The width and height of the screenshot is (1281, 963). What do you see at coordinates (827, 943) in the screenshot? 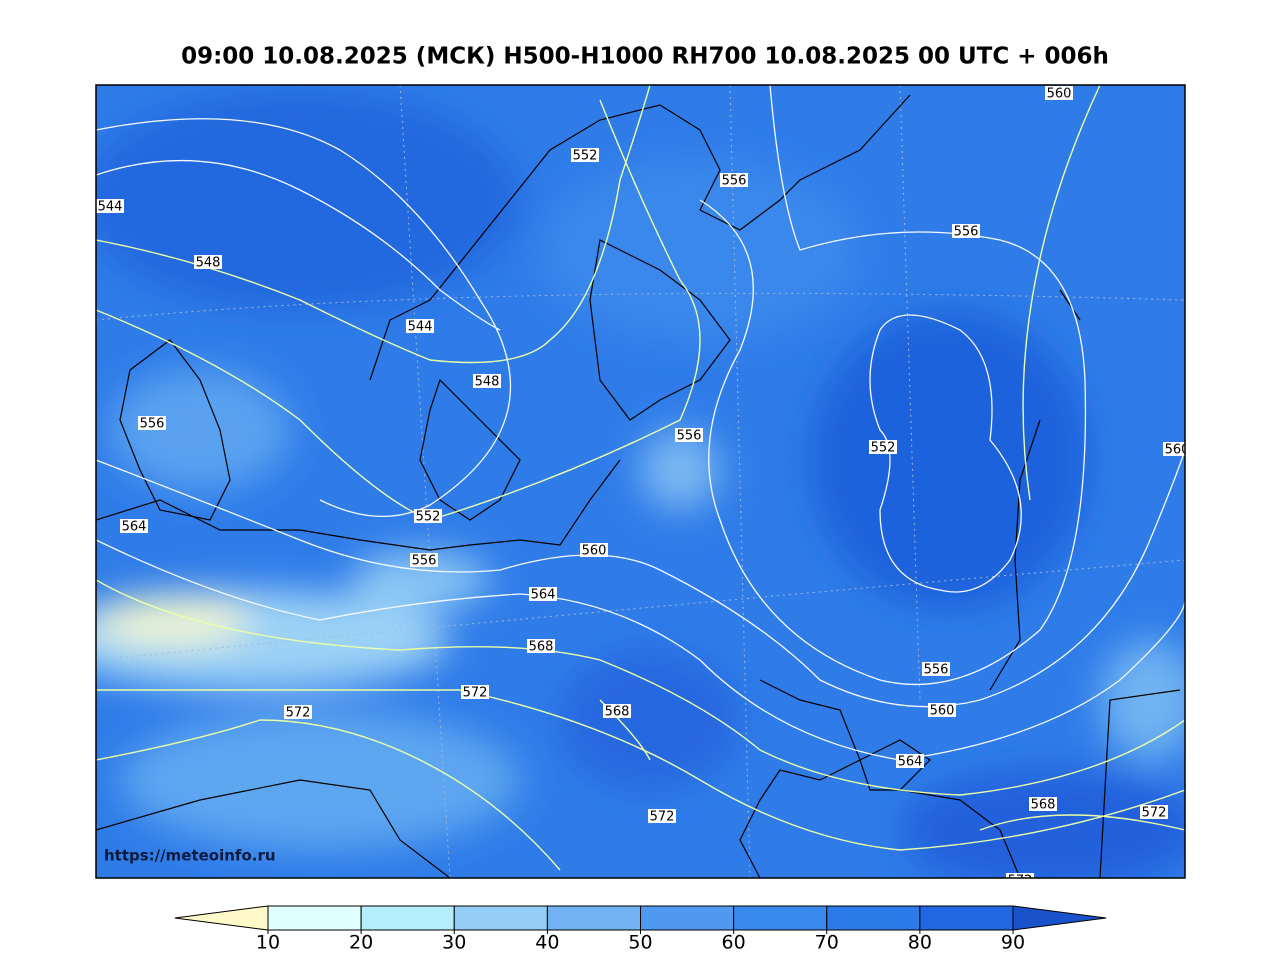
I see `colorbar-tick-label: 70` at bounding box center [827, 943].